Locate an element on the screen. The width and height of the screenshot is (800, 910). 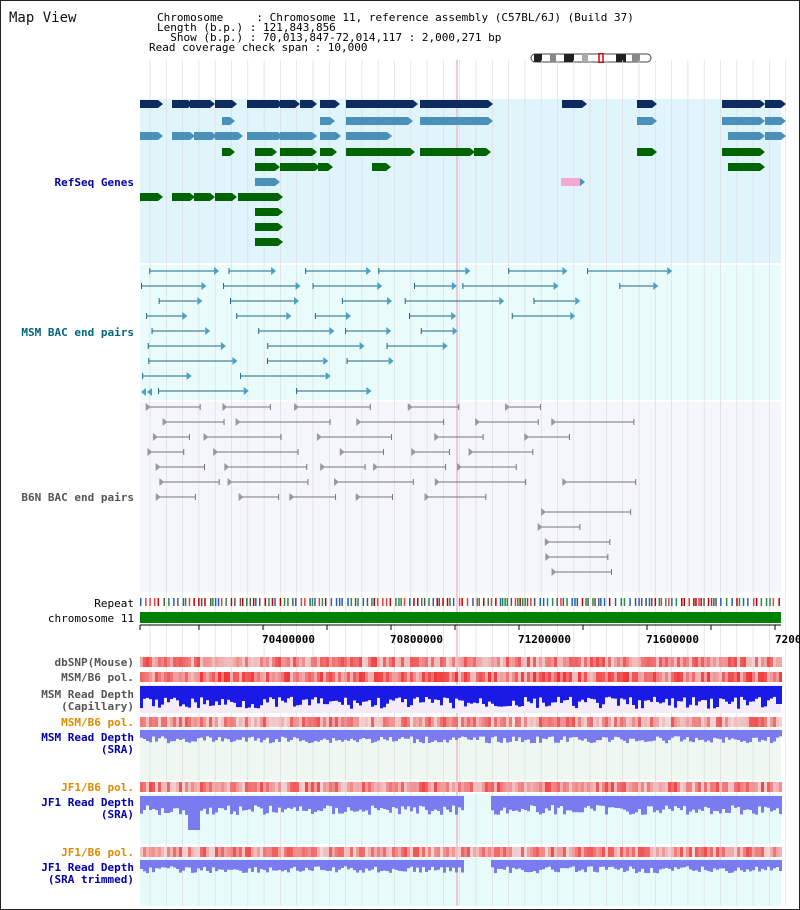
refseq-genes-label: RefSeq Genes is located at coordinates (94, 182).